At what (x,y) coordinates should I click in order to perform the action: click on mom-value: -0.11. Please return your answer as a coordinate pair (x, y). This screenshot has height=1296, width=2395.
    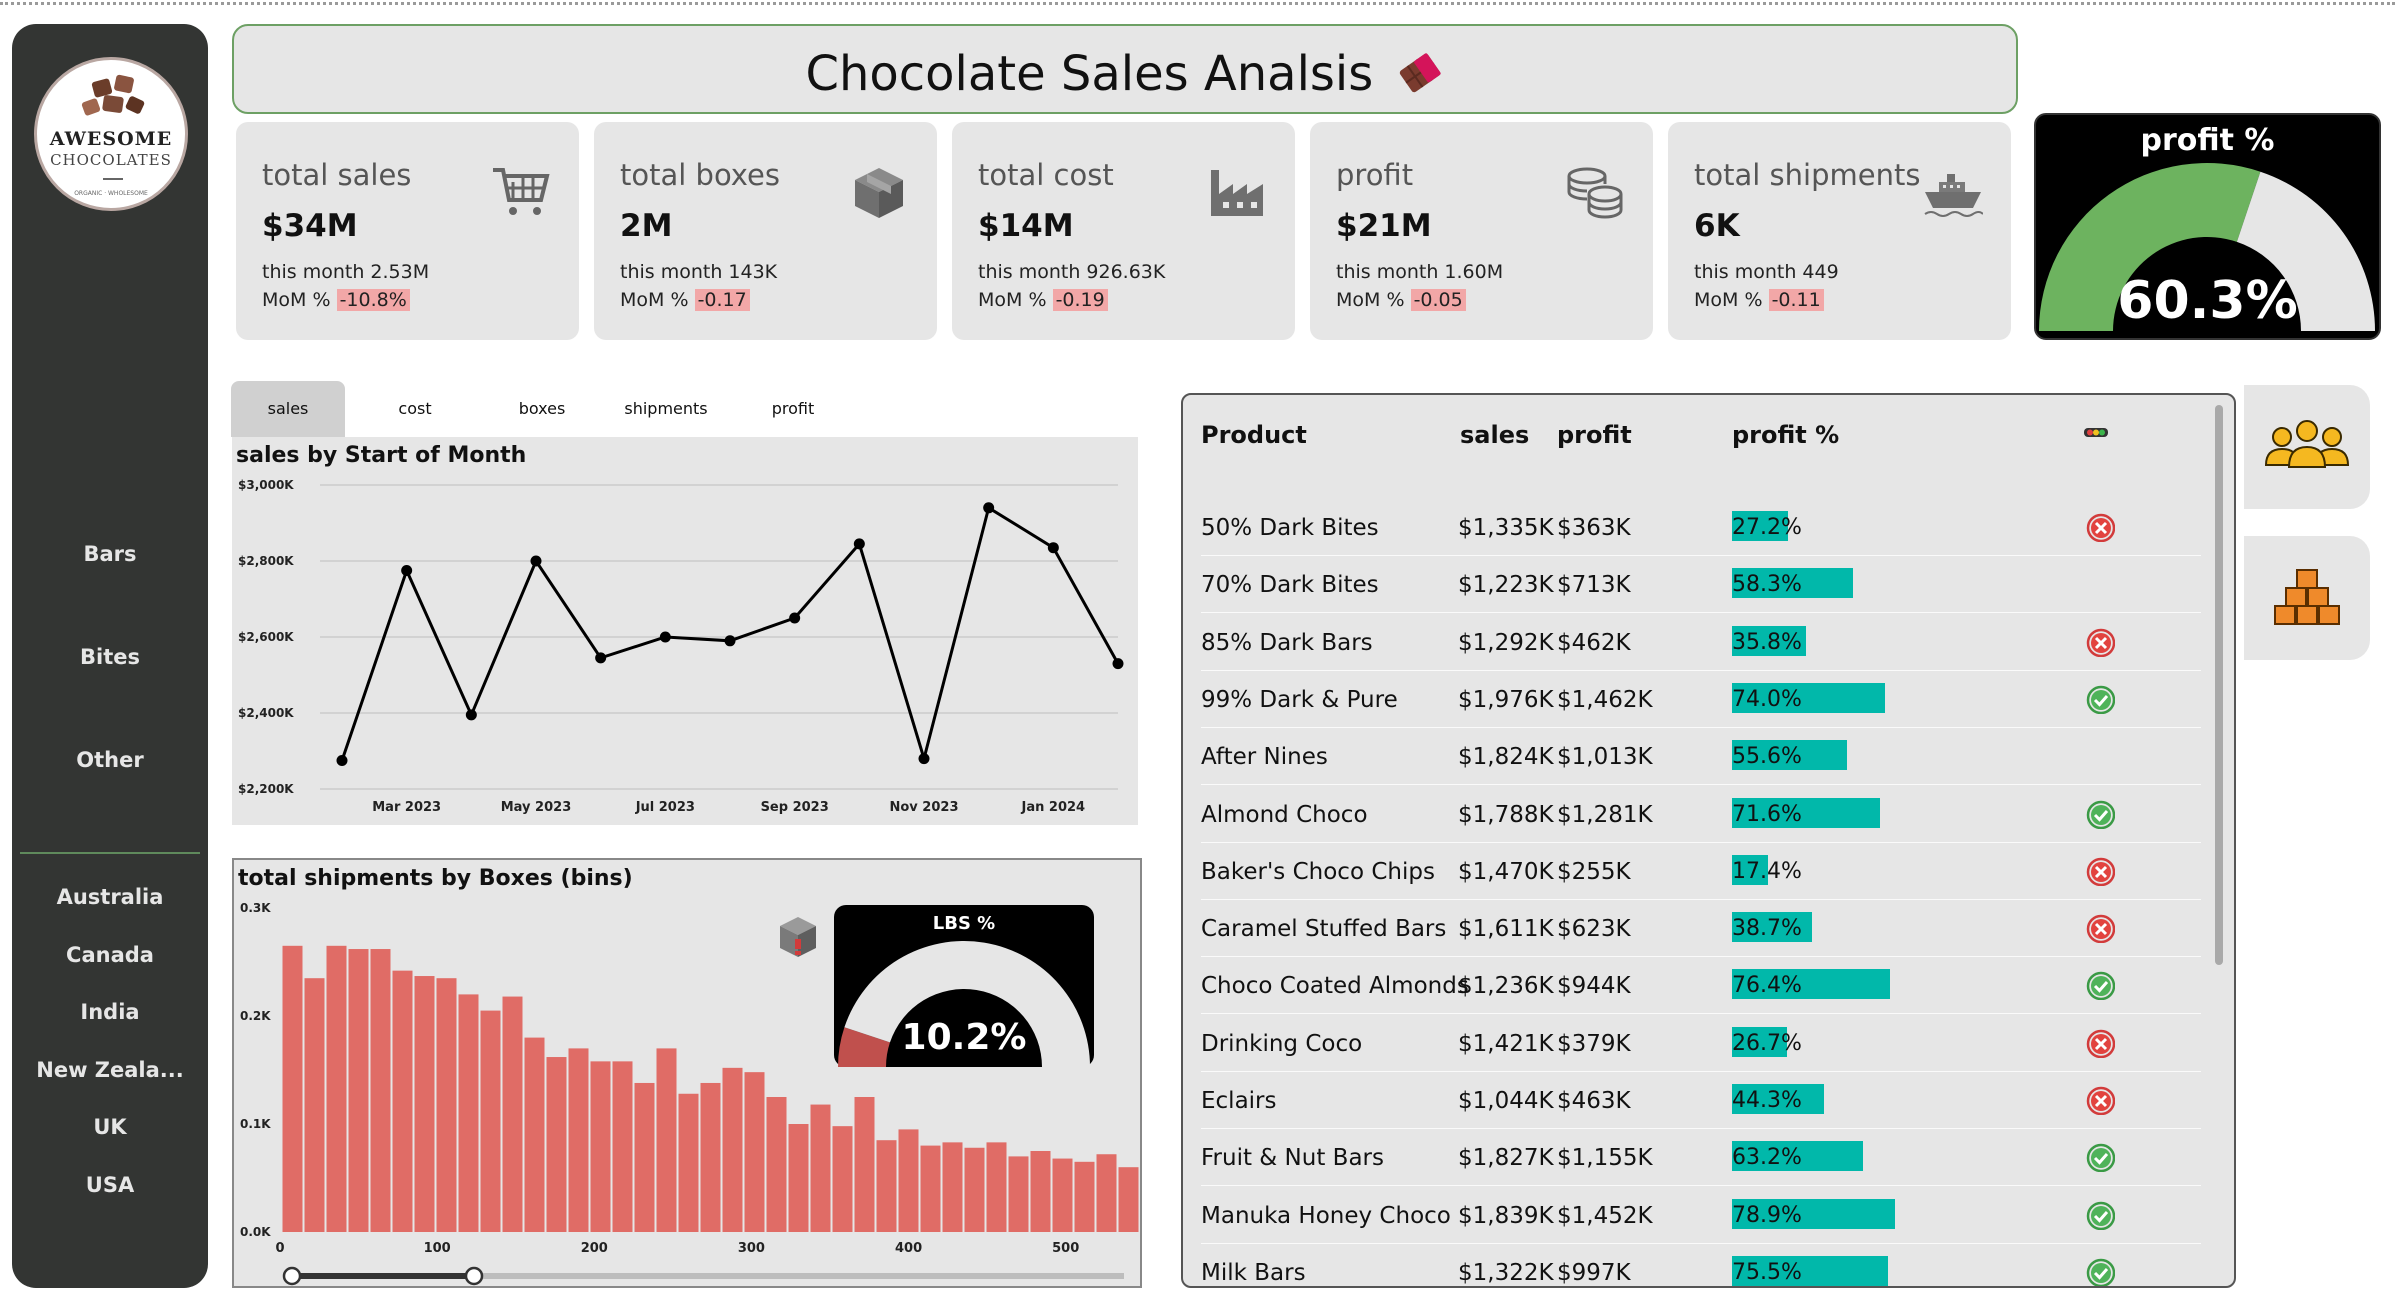
    Looking at the image, I should click on (1796, 300).